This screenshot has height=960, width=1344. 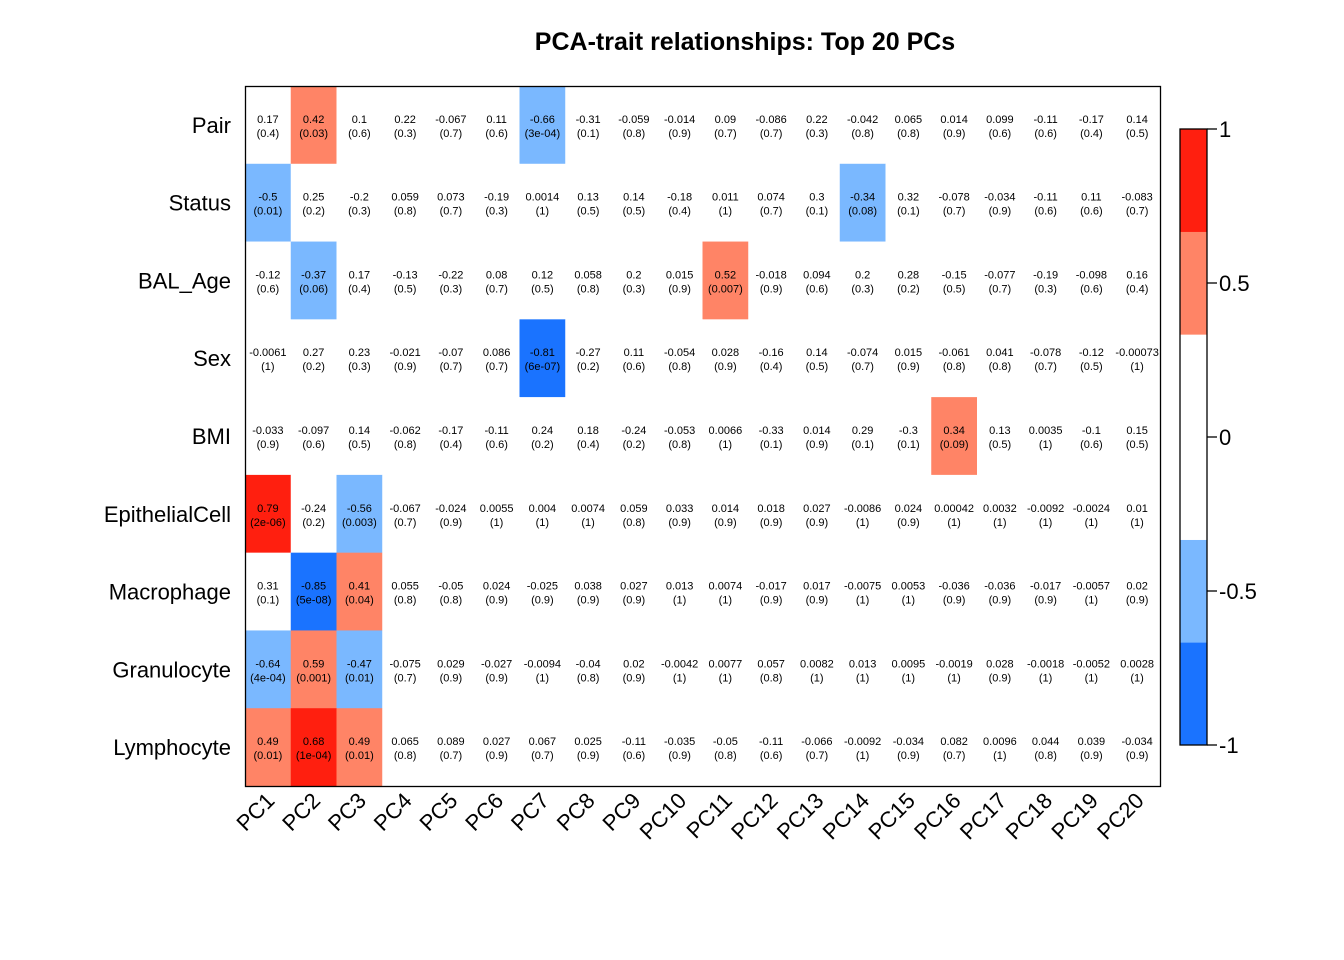 What do you see at coordinates (1136, 120) in the screenshot?
I see `cell-value-label: 0.14` at bounding box center [1136, 120].